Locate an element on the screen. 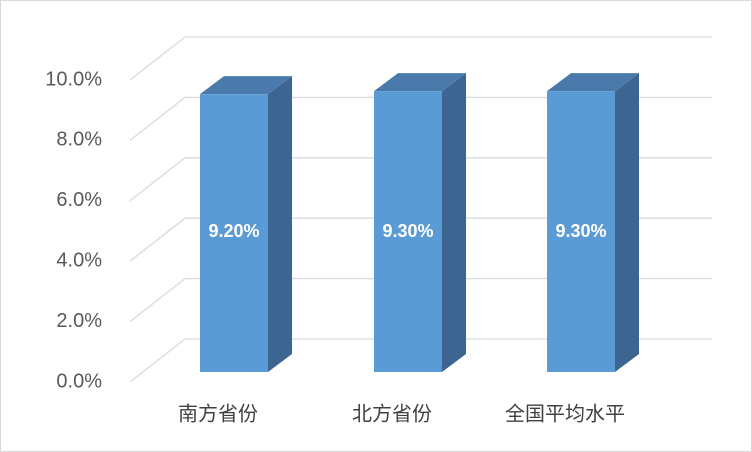  y-tick-label: 8.0% is located at coordinates (79, 140).